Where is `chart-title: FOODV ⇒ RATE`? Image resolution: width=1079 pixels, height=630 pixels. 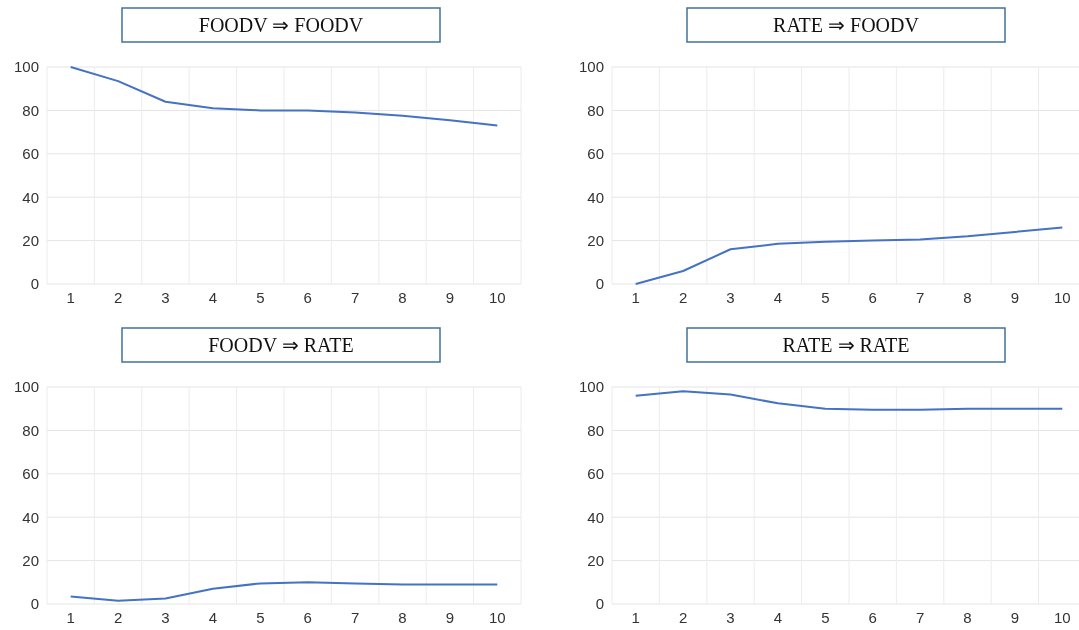 chart-title: FOODV ⇒ RATE is located at coordinates (281, 345).